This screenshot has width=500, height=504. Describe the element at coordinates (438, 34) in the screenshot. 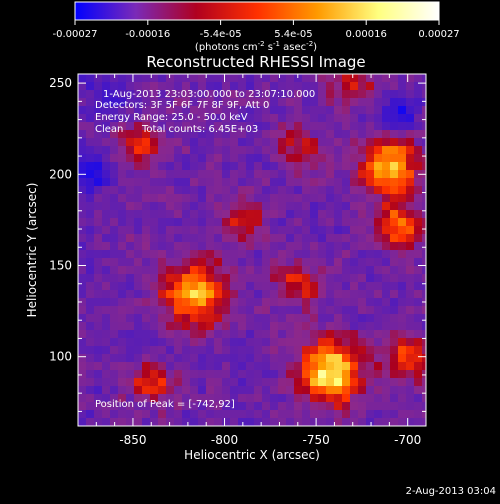

I see `colorbar-tick-label: 0.00027` at that location.